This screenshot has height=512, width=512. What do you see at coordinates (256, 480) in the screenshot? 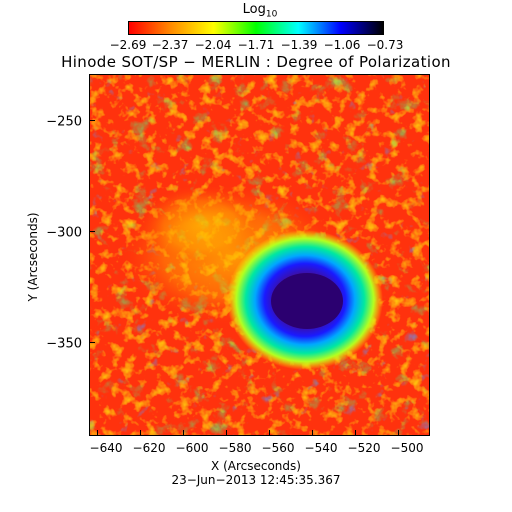
I see `timestamp: 23−Jun−2013 12:45:35.367` at bounding box center [256, 480].